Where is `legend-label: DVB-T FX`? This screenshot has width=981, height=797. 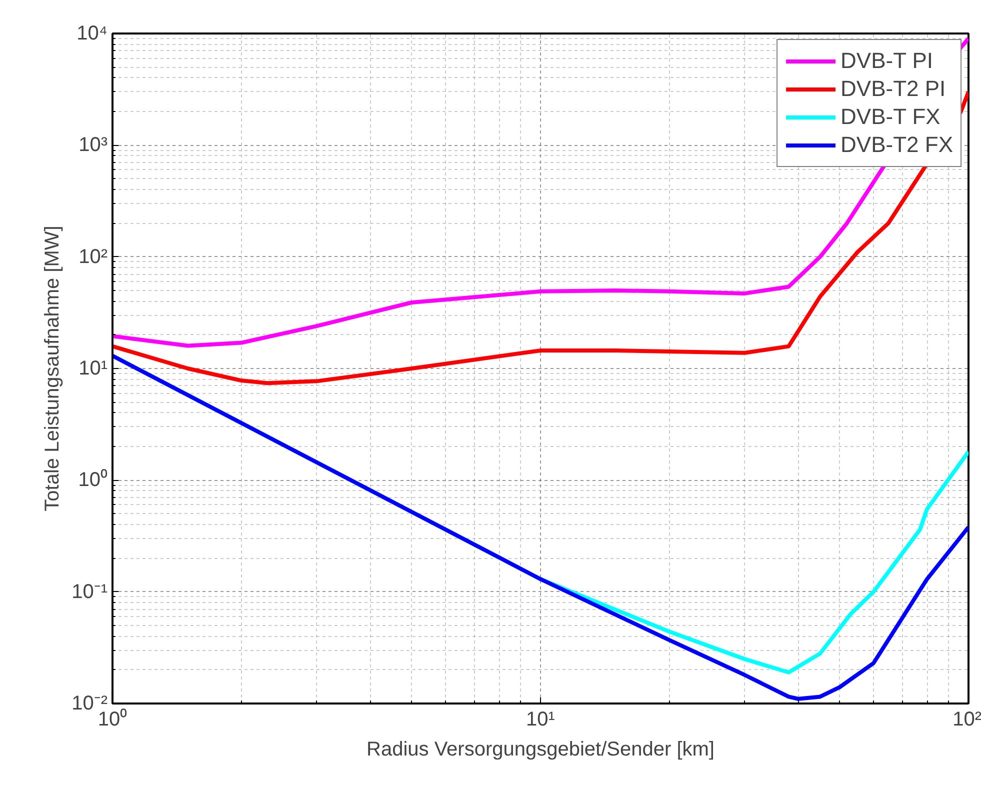 legend-label: DVB-T FX is located at coordinates (890, 117).